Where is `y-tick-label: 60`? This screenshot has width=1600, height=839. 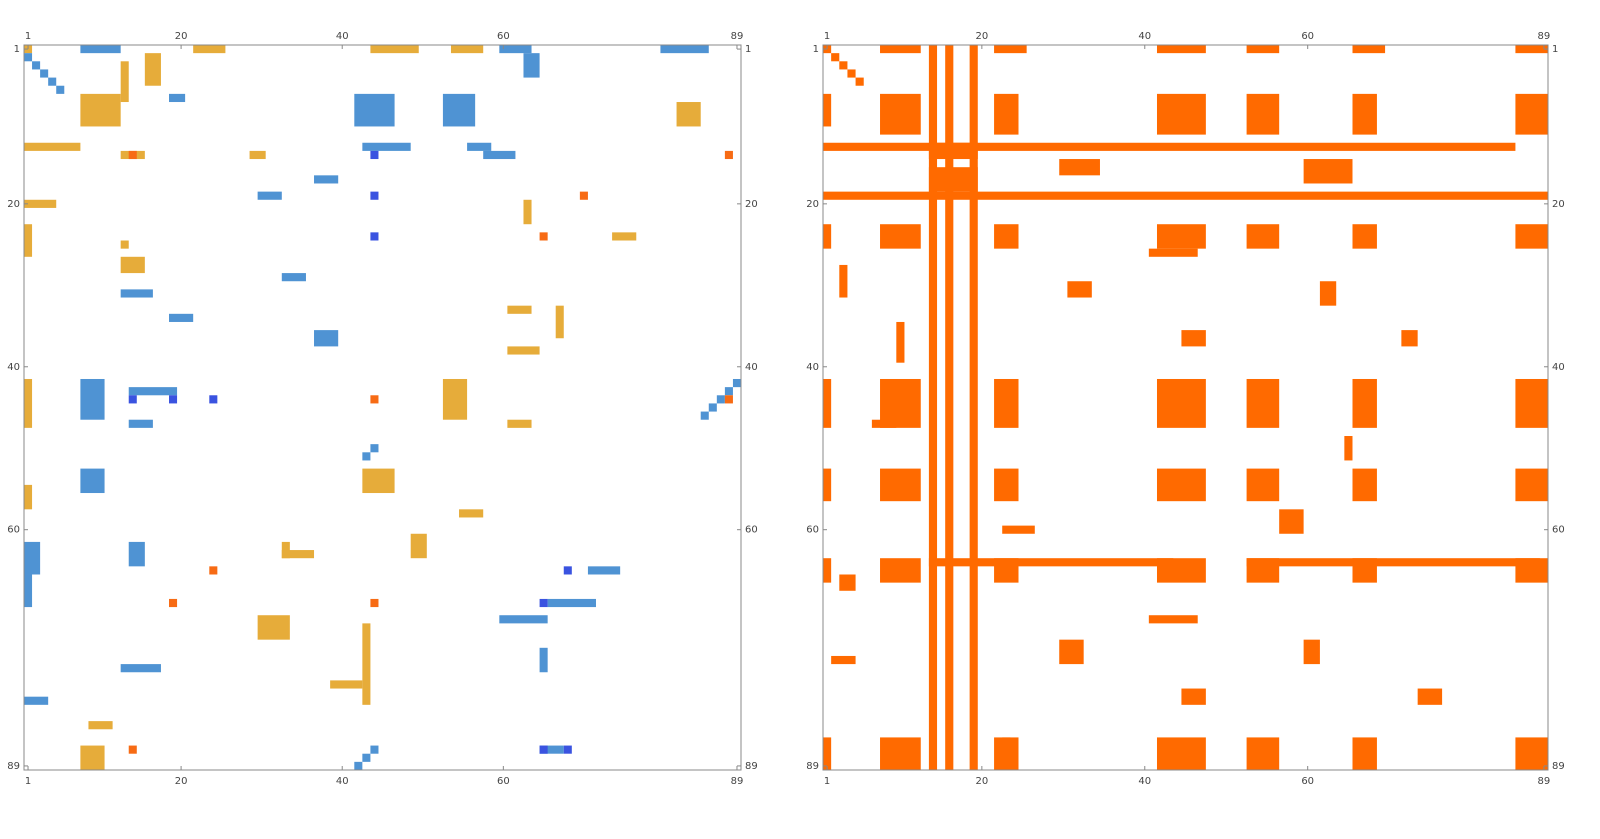
y-tick-label: 60 is located at coordinates (812, 530).